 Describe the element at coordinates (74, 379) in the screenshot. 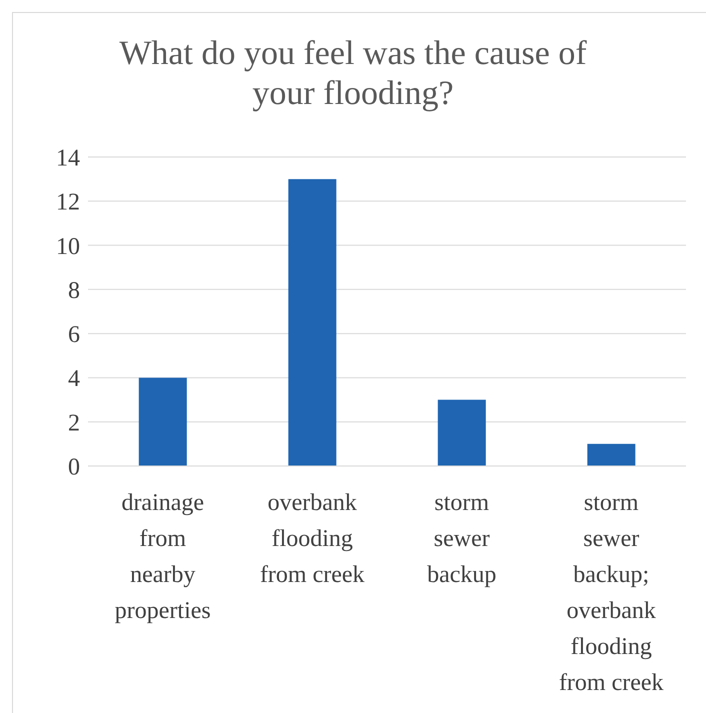

I see `y-tick-label: 4` at that location.